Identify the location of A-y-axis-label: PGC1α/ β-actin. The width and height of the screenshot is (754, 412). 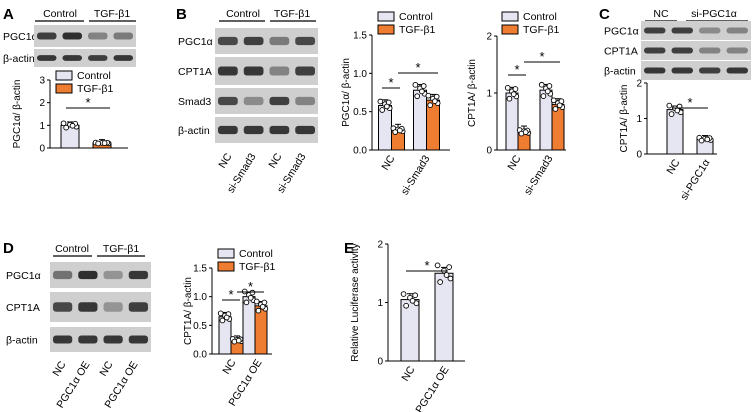
(17, 114).